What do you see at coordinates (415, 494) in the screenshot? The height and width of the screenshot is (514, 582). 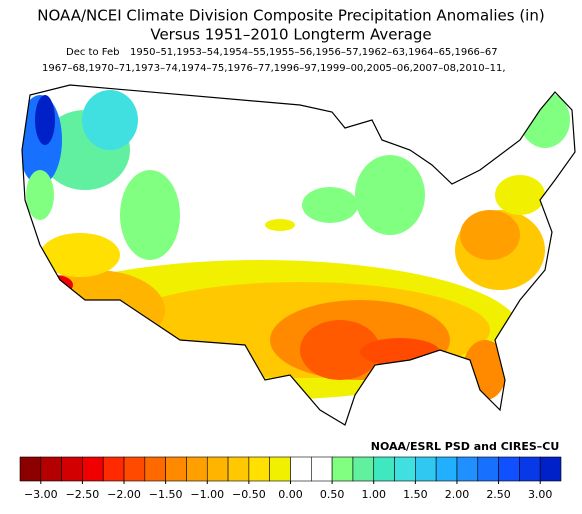 I see `colorbar-label: 1.50` at bounding box center [415, 494].